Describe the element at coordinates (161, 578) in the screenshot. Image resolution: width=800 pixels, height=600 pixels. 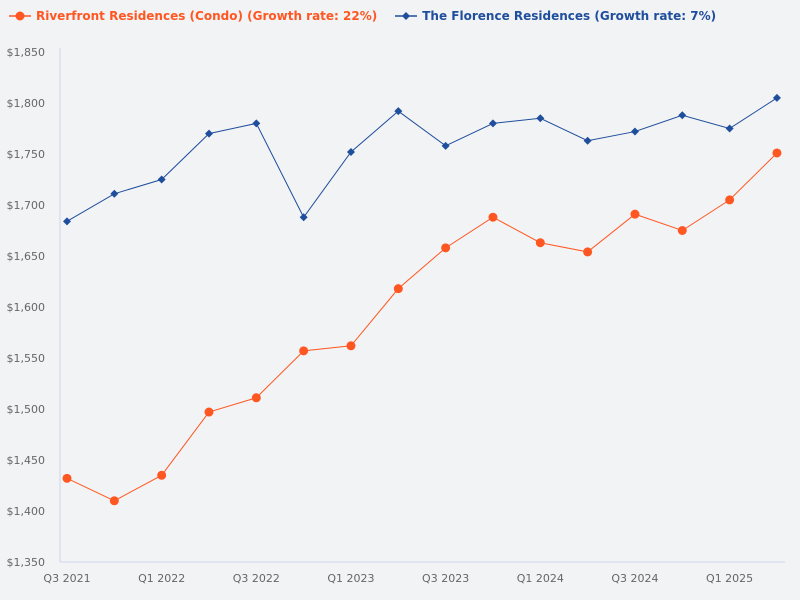
I see `x-tick-label: Q1 2022` at that location.